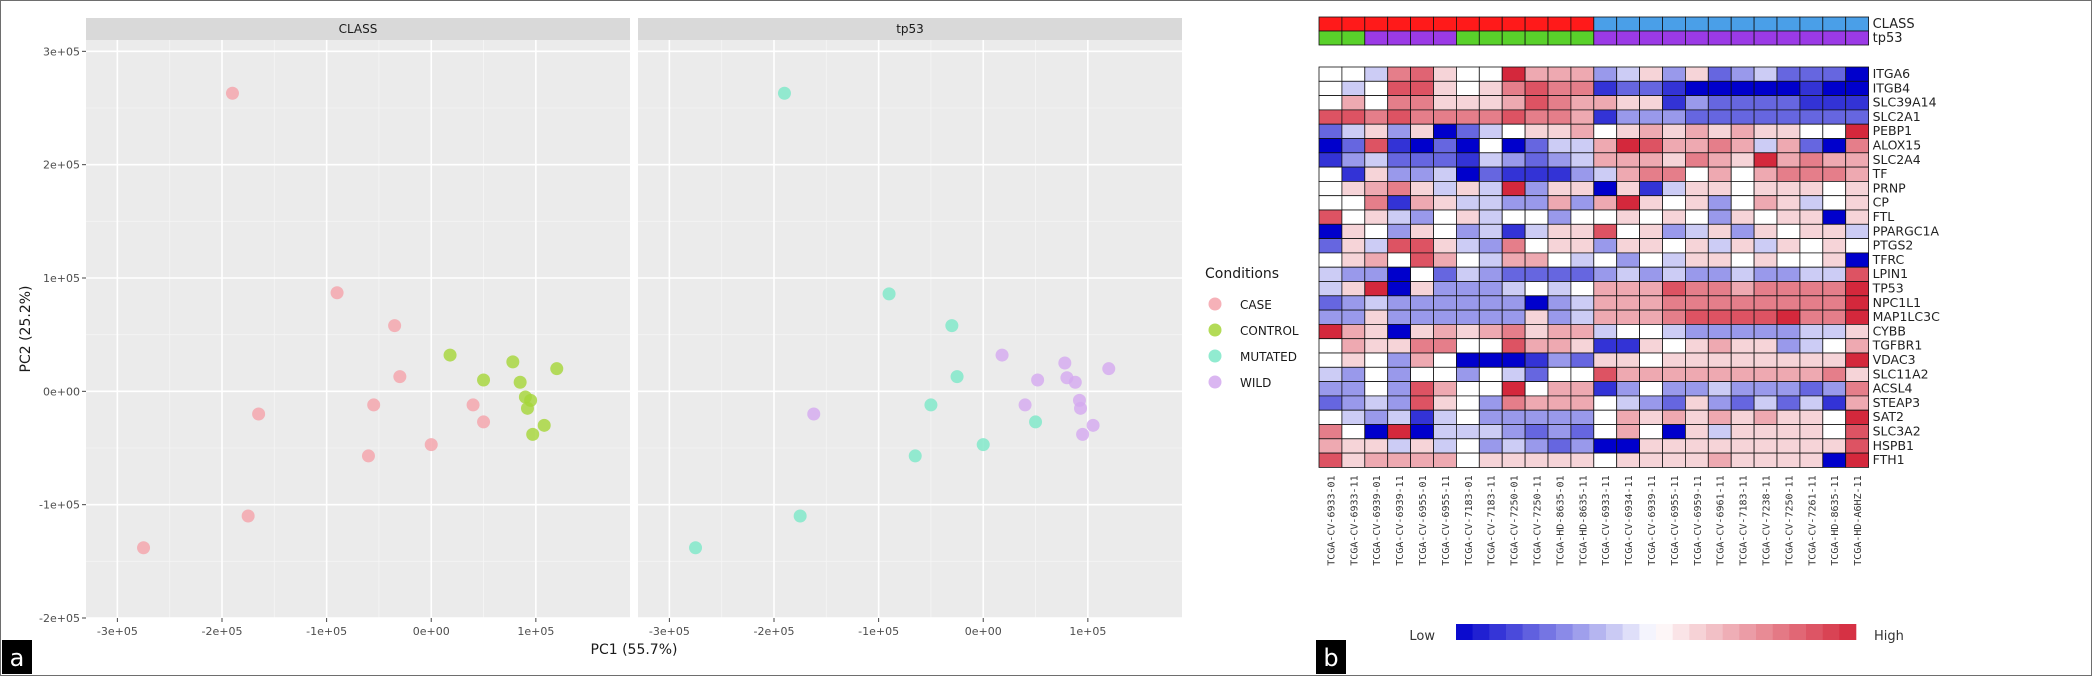 The width and height of the screenshot is (2092, 676). What do you see at coordinates (61, 278) in the screenshot?
I see `y-tick-label: 1e+05` at bounding box center [61, 278].